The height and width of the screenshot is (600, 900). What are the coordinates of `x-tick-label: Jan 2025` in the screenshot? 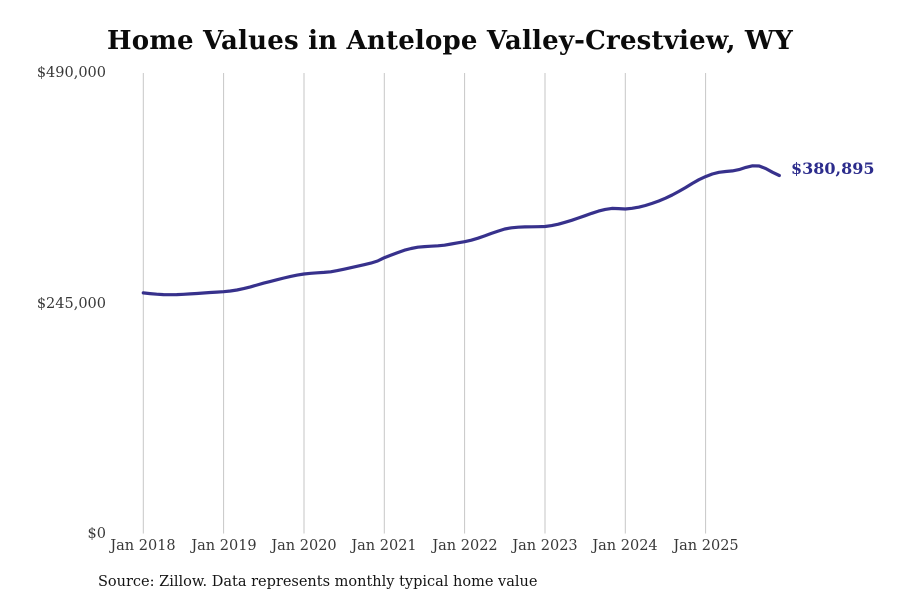 It's located at (706, 546).